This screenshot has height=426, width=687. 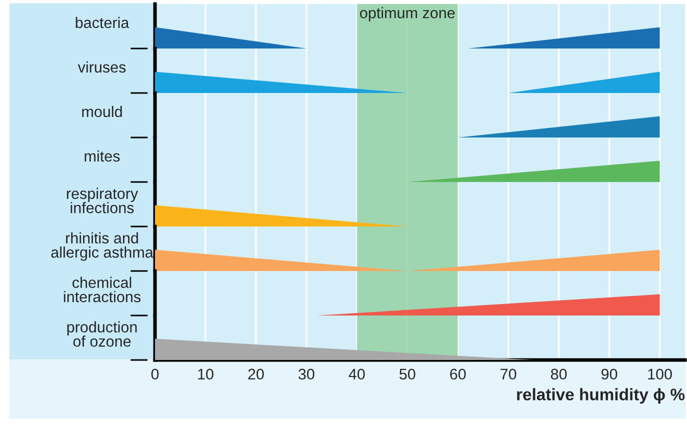 What do you see at coordinates (103, 22) in the screenshot?
I see `y-axis-title: bacteria` at bounding box center [103, 22].